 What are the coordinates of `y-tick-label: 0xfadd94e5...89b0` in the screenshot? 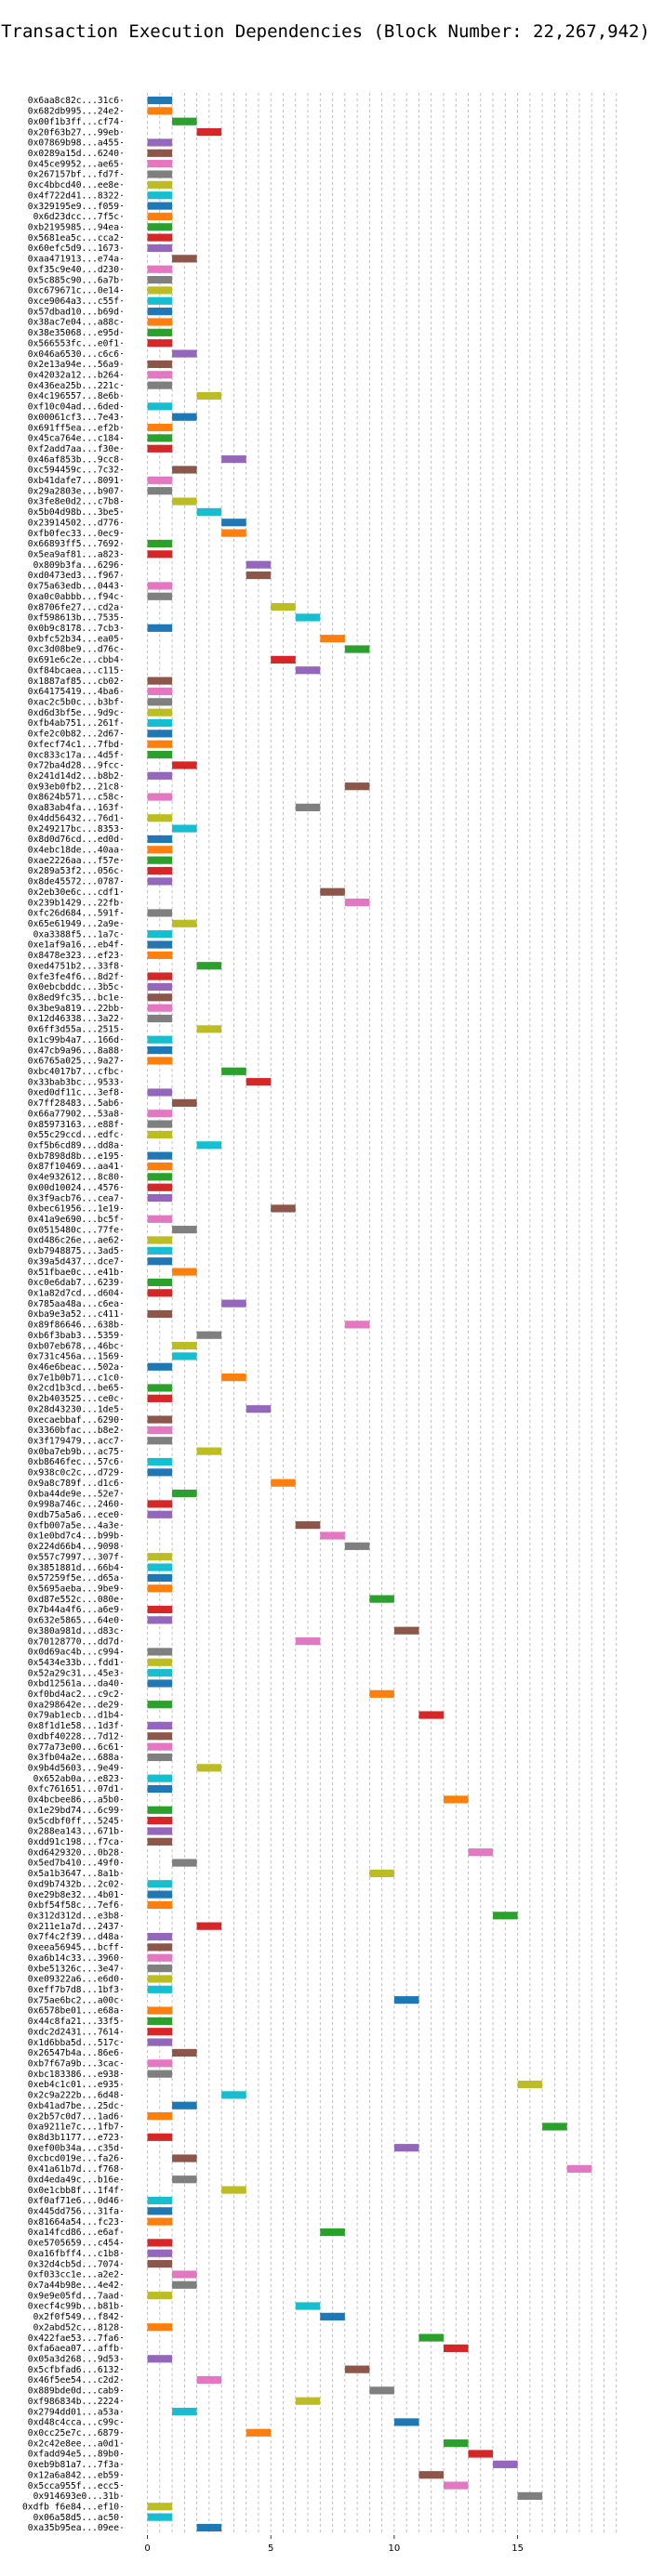 It's located at (73, 2455).